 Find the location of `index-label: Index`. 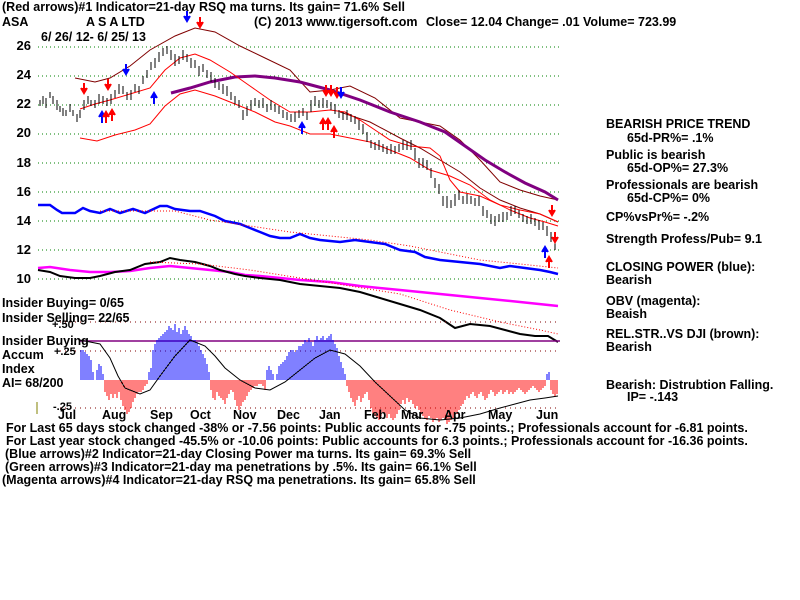

index-label: Index is located at coordinates (18, 369).